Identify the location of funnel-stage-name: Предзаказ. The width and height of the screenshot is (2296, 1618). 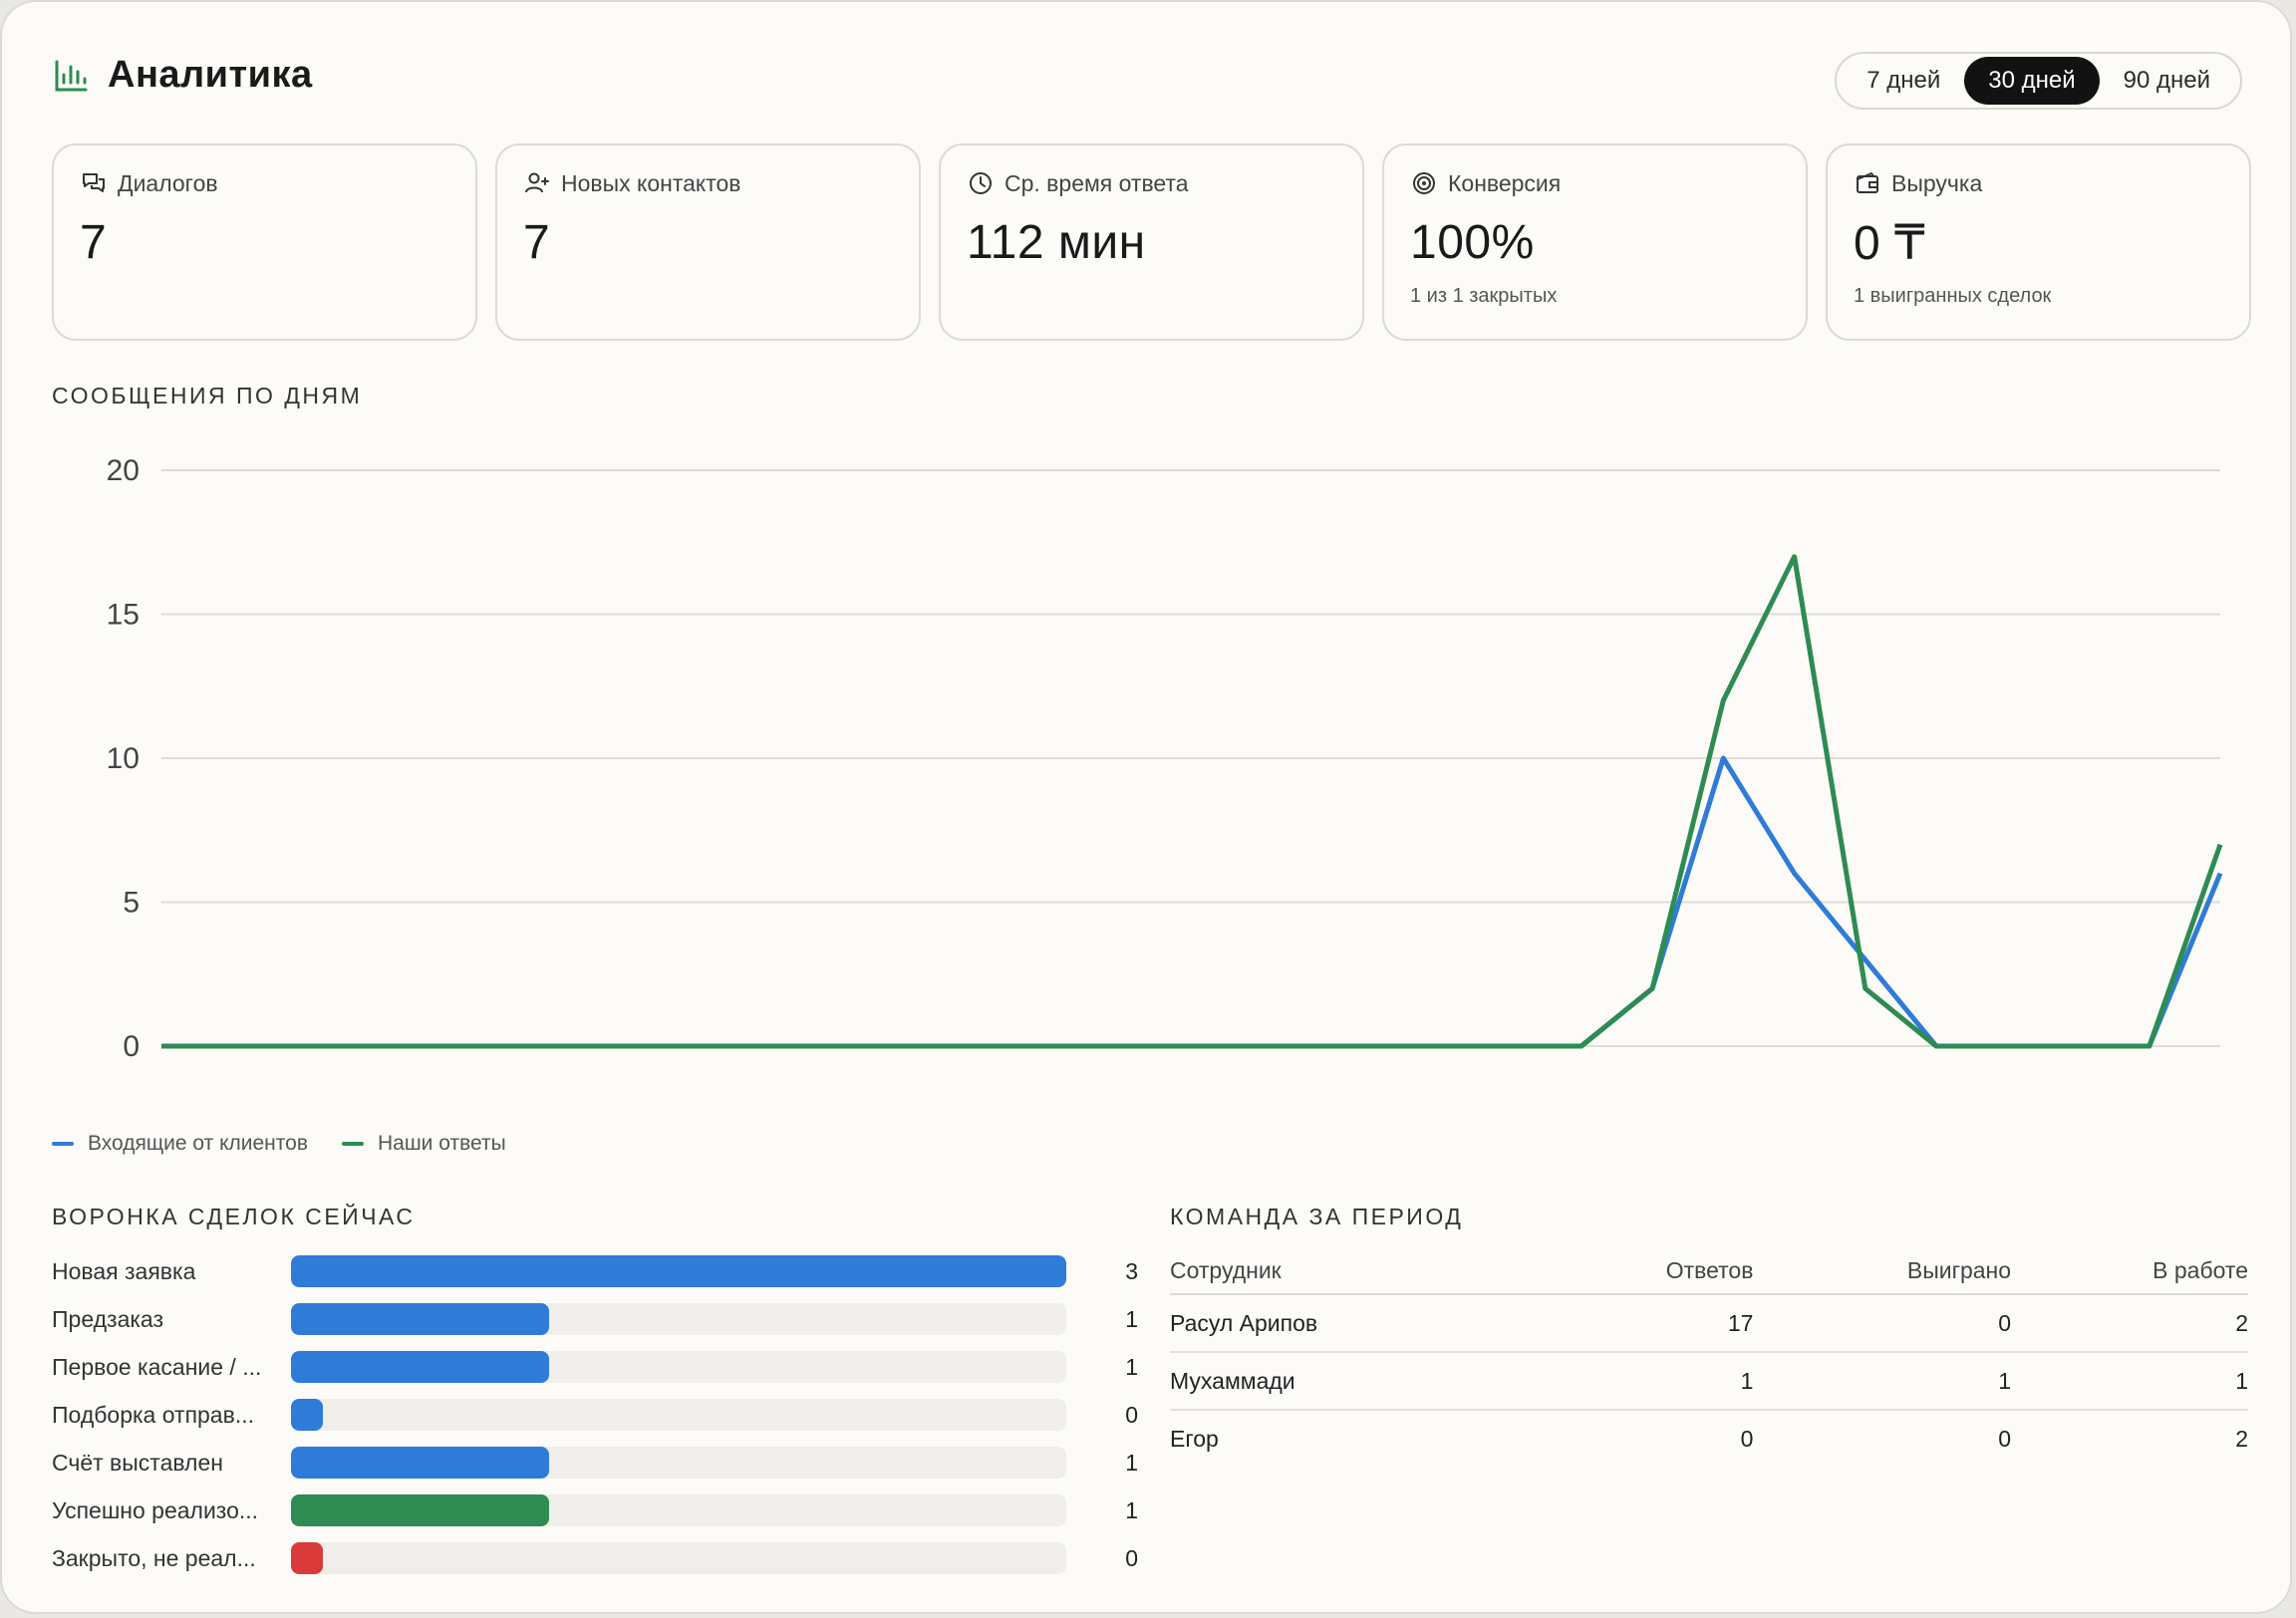
(108, 1318).